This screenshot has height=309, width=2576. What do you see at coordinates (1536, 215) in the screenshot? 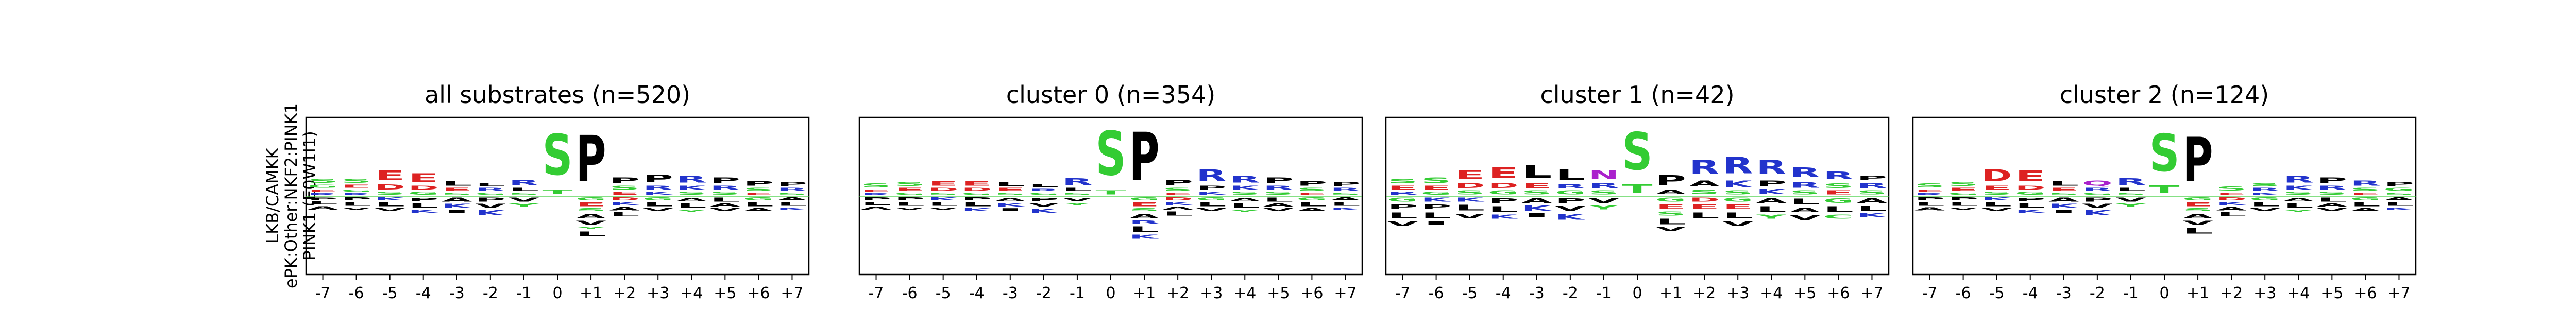
I see `svg-text: I` at bounding box center [1536, 215].